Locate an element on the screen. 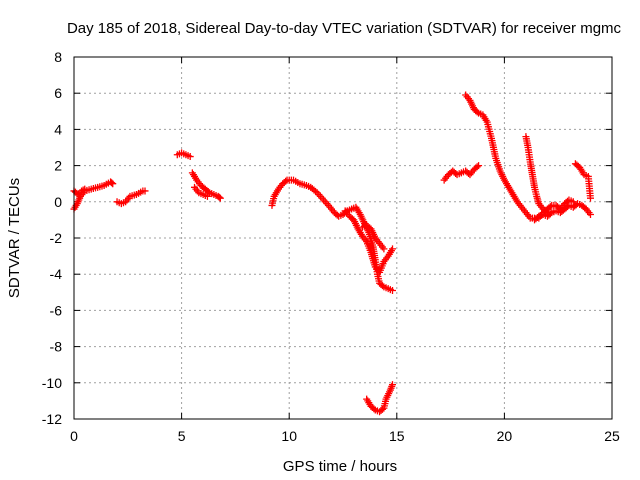 The height and width of the screenshot is (480, 640). x-tick-label: 25 is located at coordinates (612, 436).